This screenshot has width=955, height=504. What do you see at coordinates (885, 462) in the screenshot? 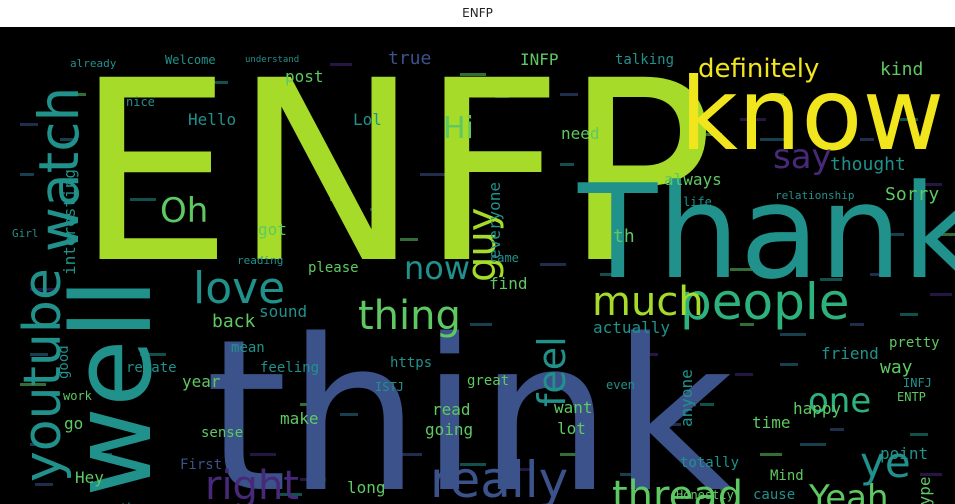
I see `cloud-word: ye` at bounding box center [885, 462].